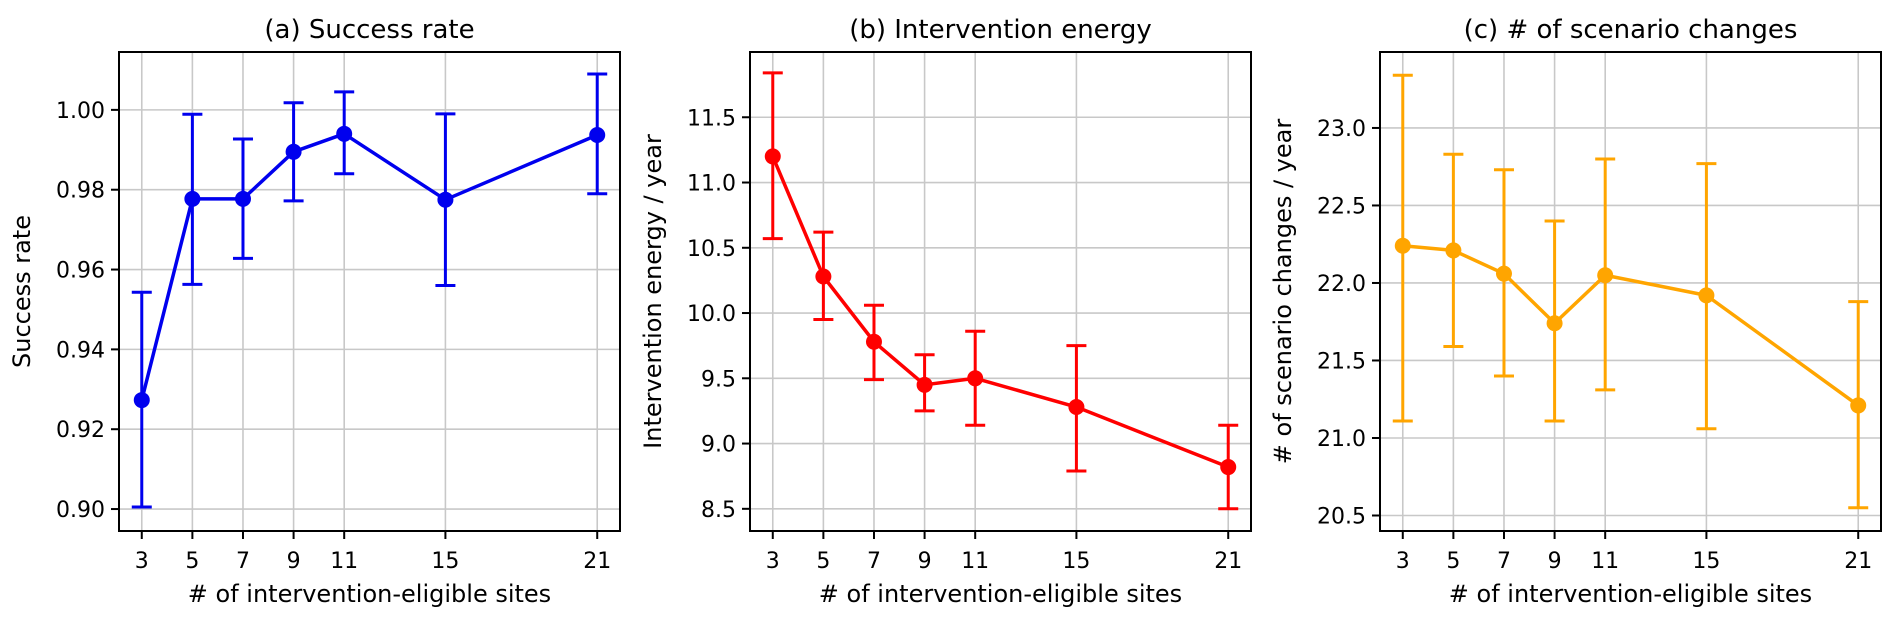 This screenshot has width=1892, height=619. Describe the element at coordinates (1000, 30) in the screenshot. I see `chart-title: (b) Intervention energy` at that location.